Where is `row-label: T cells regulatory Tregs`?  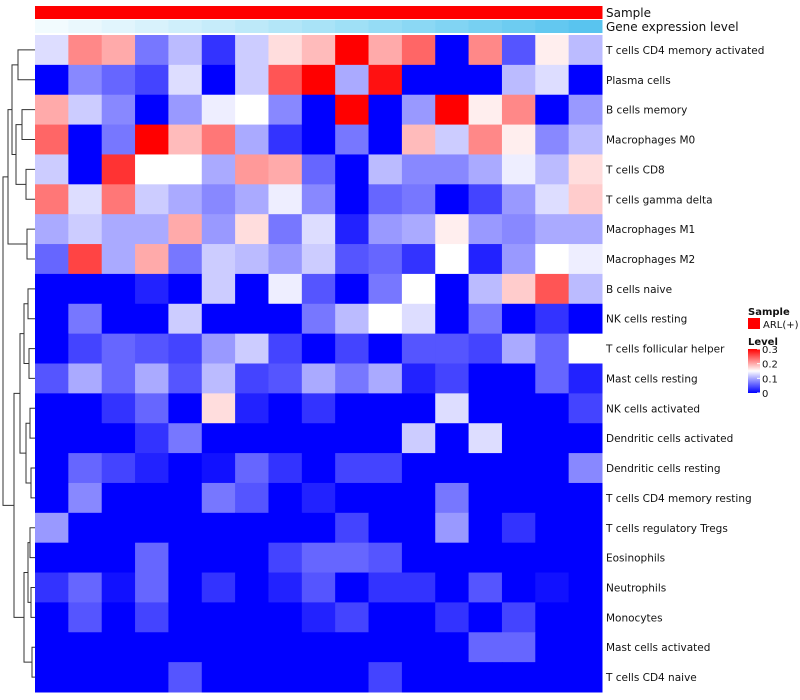 row-label: T cells regulatory Tregs is located at coordinates (666, 529).